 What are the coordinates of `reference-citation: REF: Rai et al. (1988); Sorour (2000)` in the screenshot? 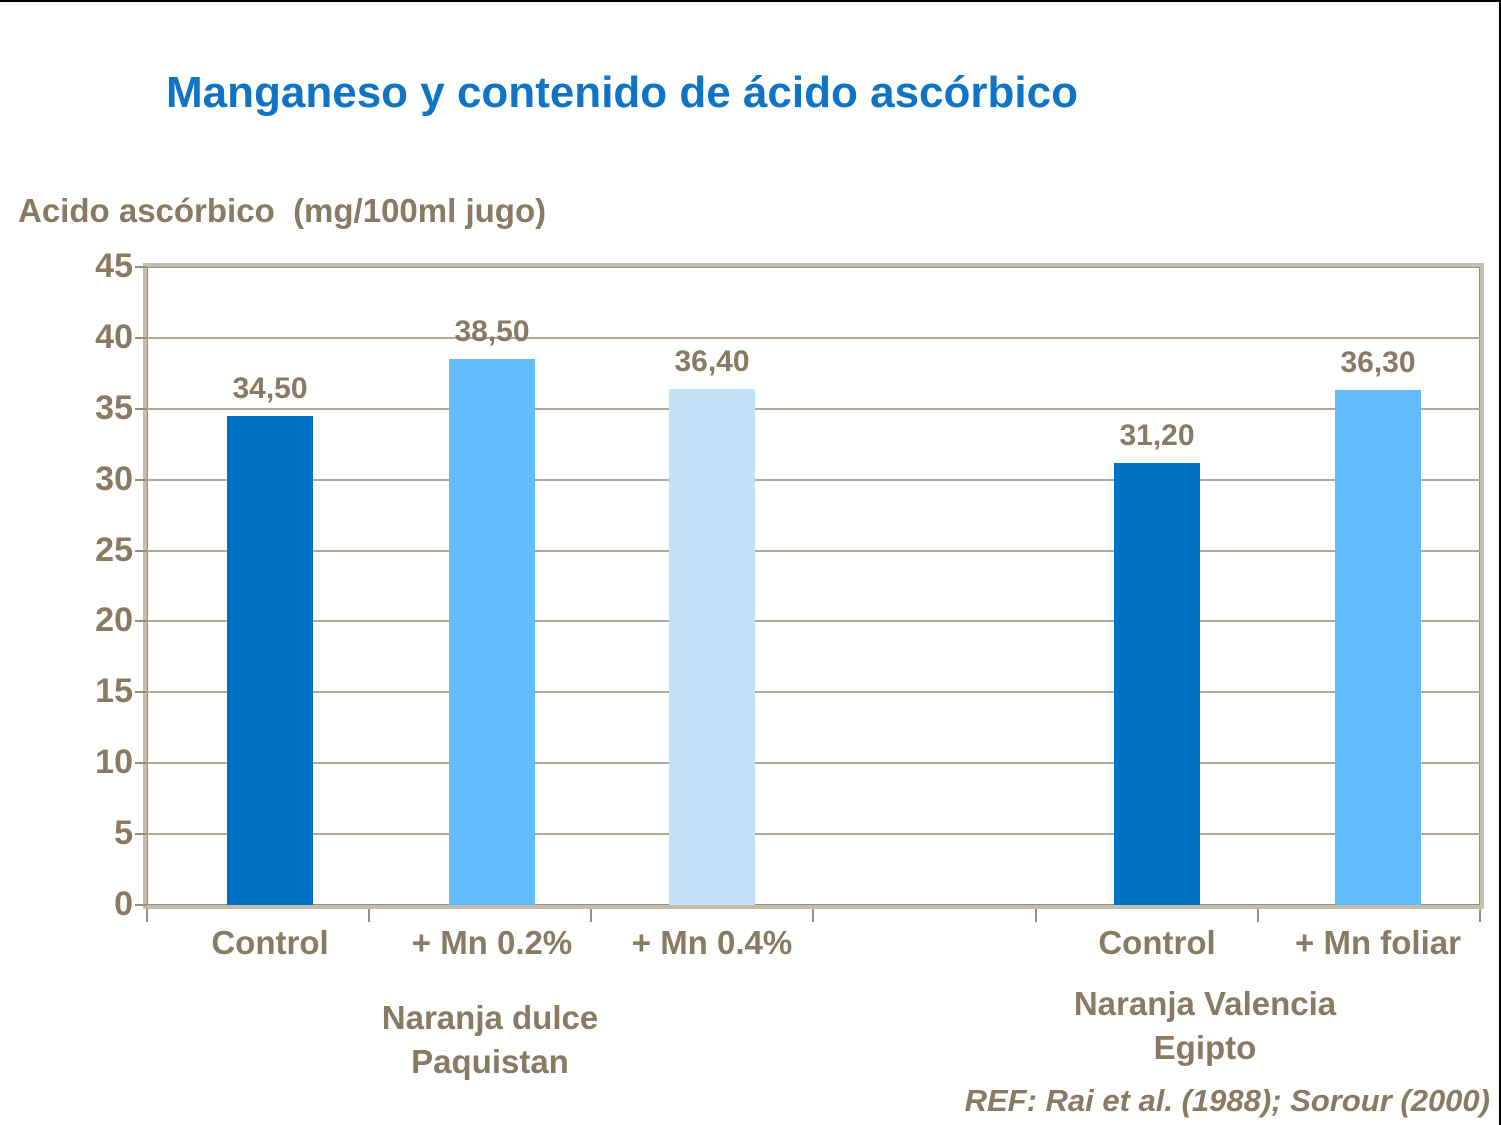 It's located at (1227, 1100).